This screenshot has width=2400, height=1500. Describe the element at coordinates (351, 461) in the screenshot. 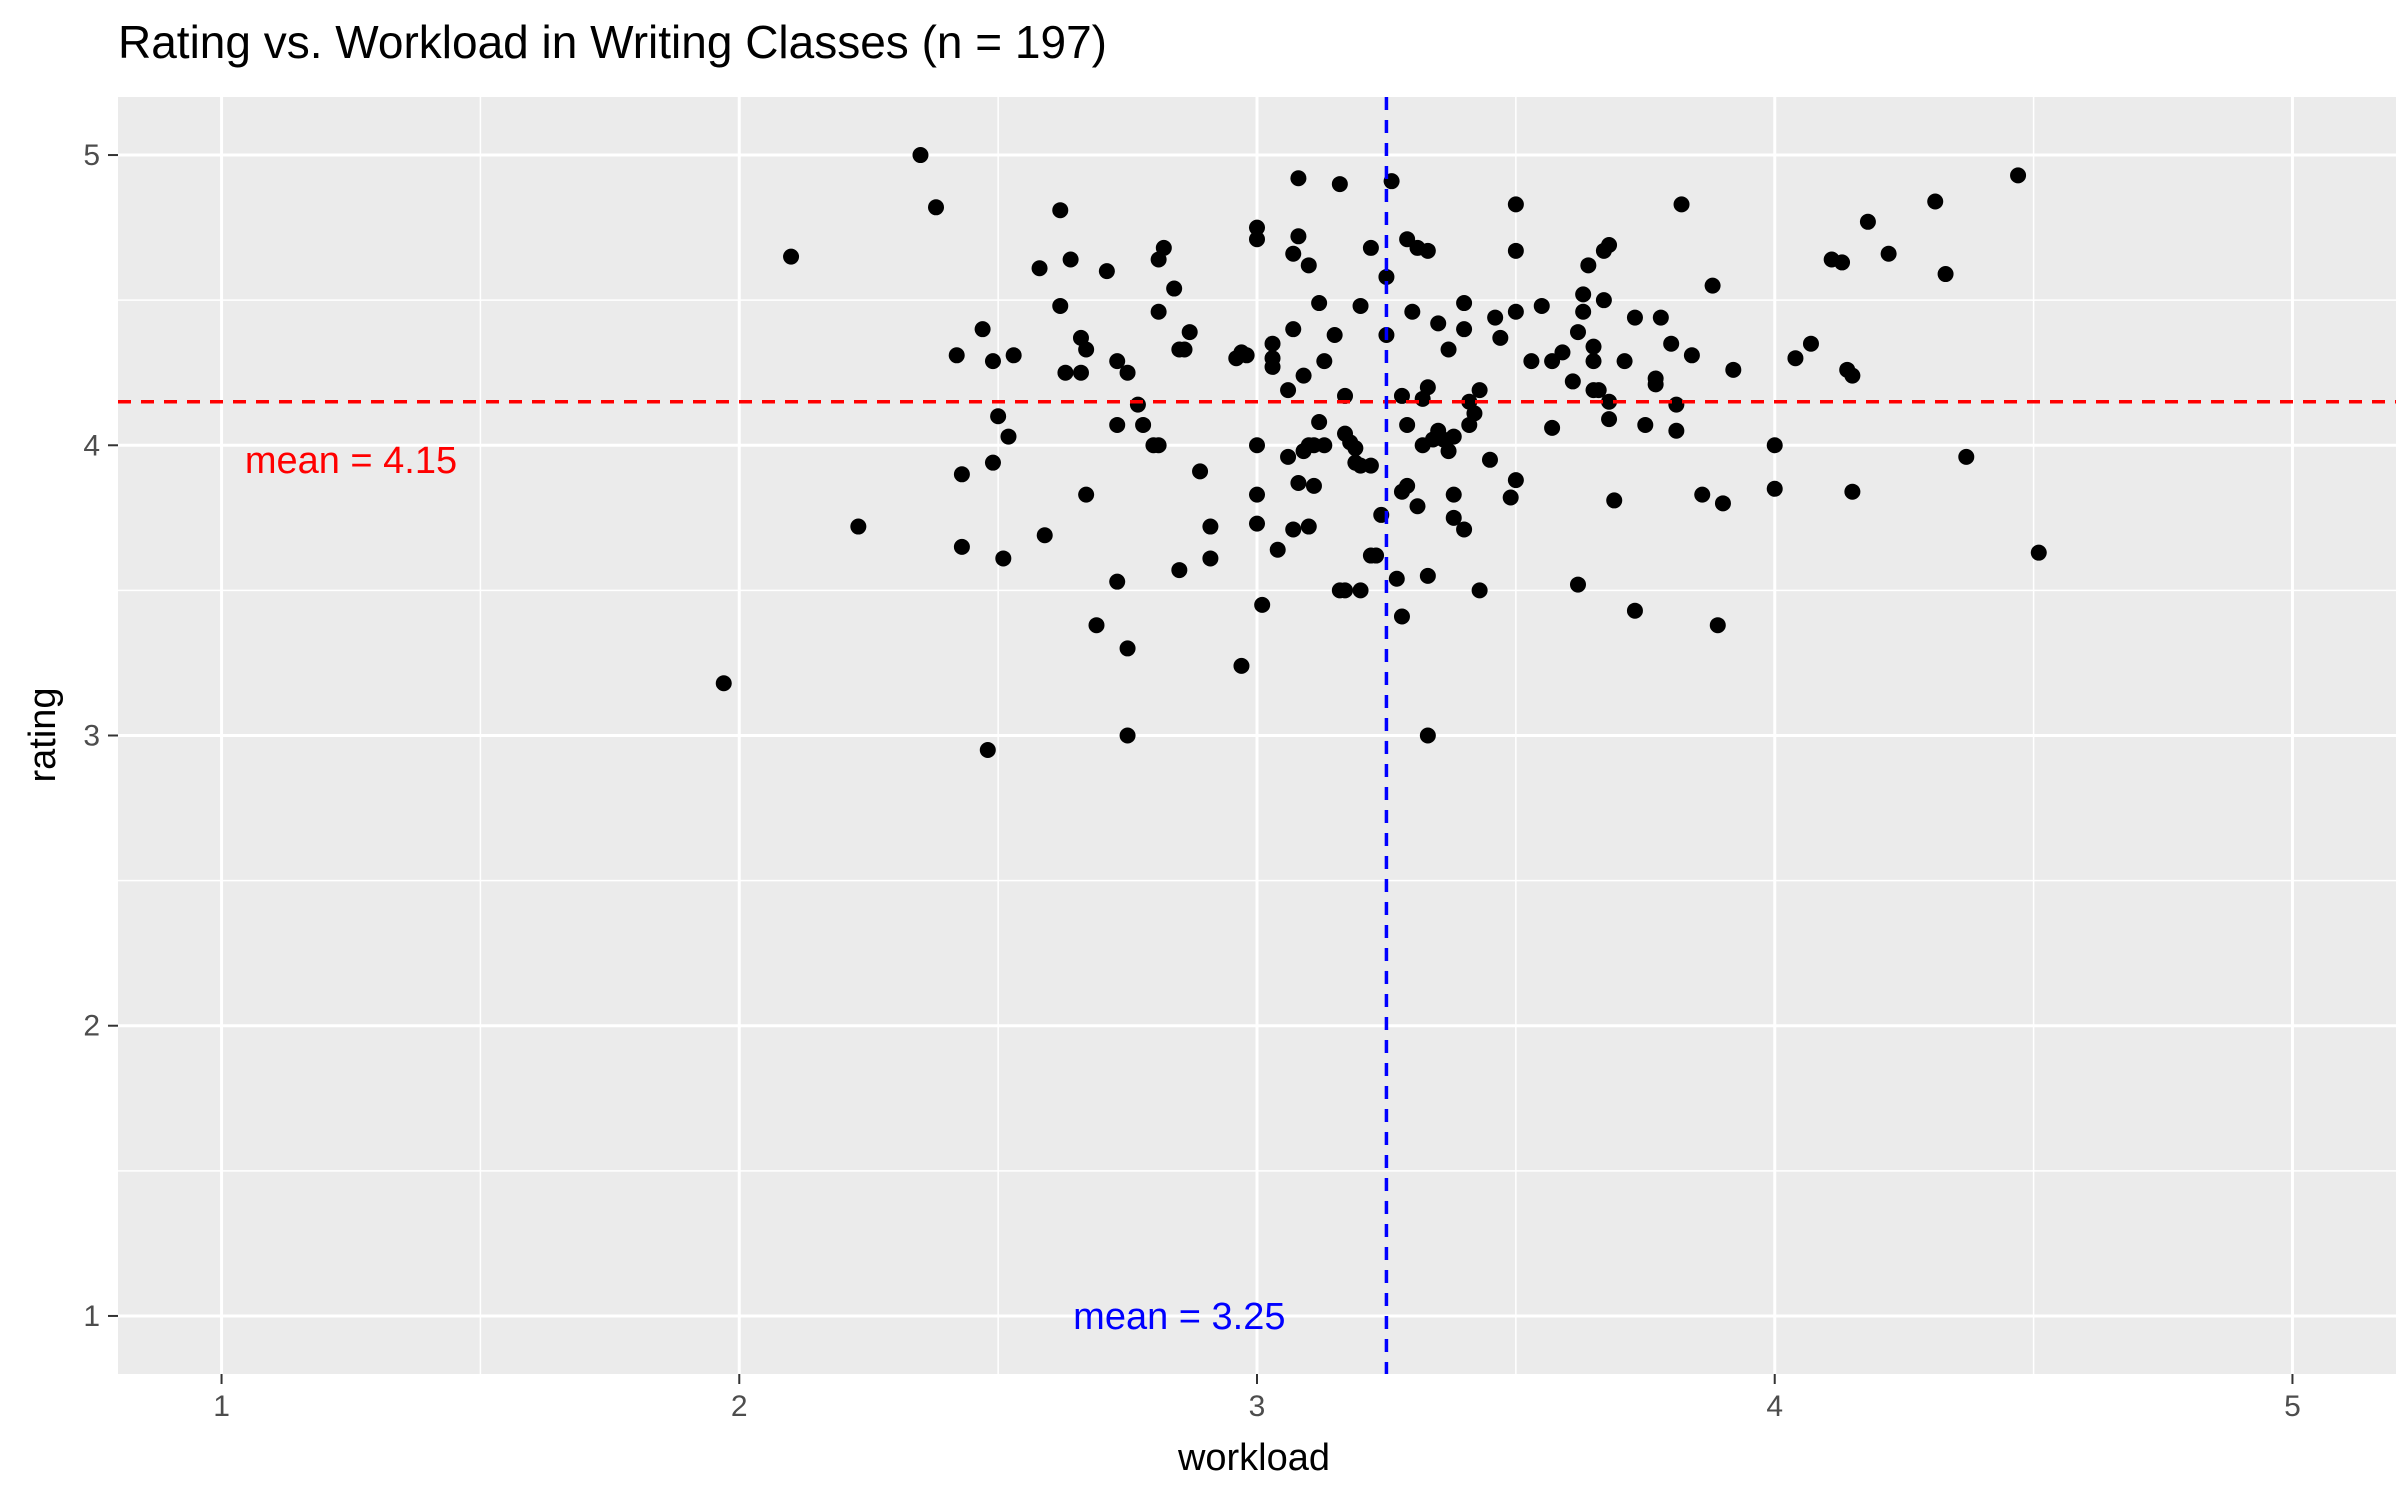

I see `mean-label-rating: mean = 4.15` at that location.